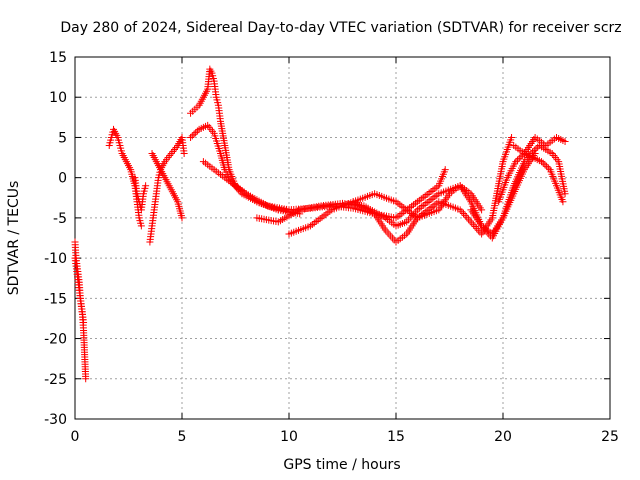 The width and height of the screenshot is (640, 480). I want to click on series-early-drop, so click(80, 310).